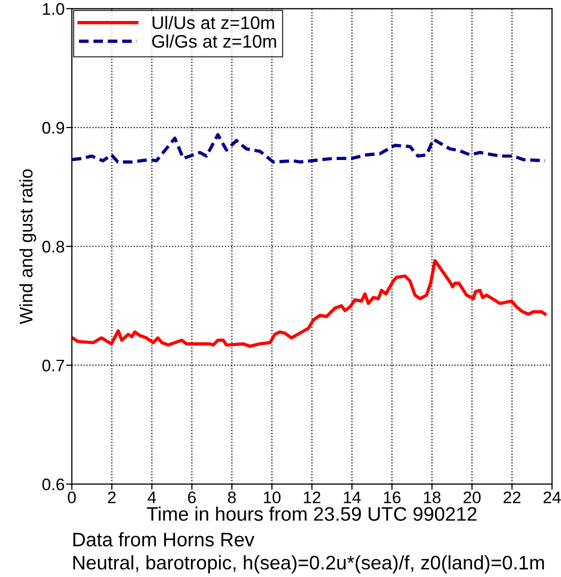 The image size is (561, 577). What do you see at coordinates (112, 497) in the screenshot?
I see `x-tick-label: 2` at bounding box center [112, 497].